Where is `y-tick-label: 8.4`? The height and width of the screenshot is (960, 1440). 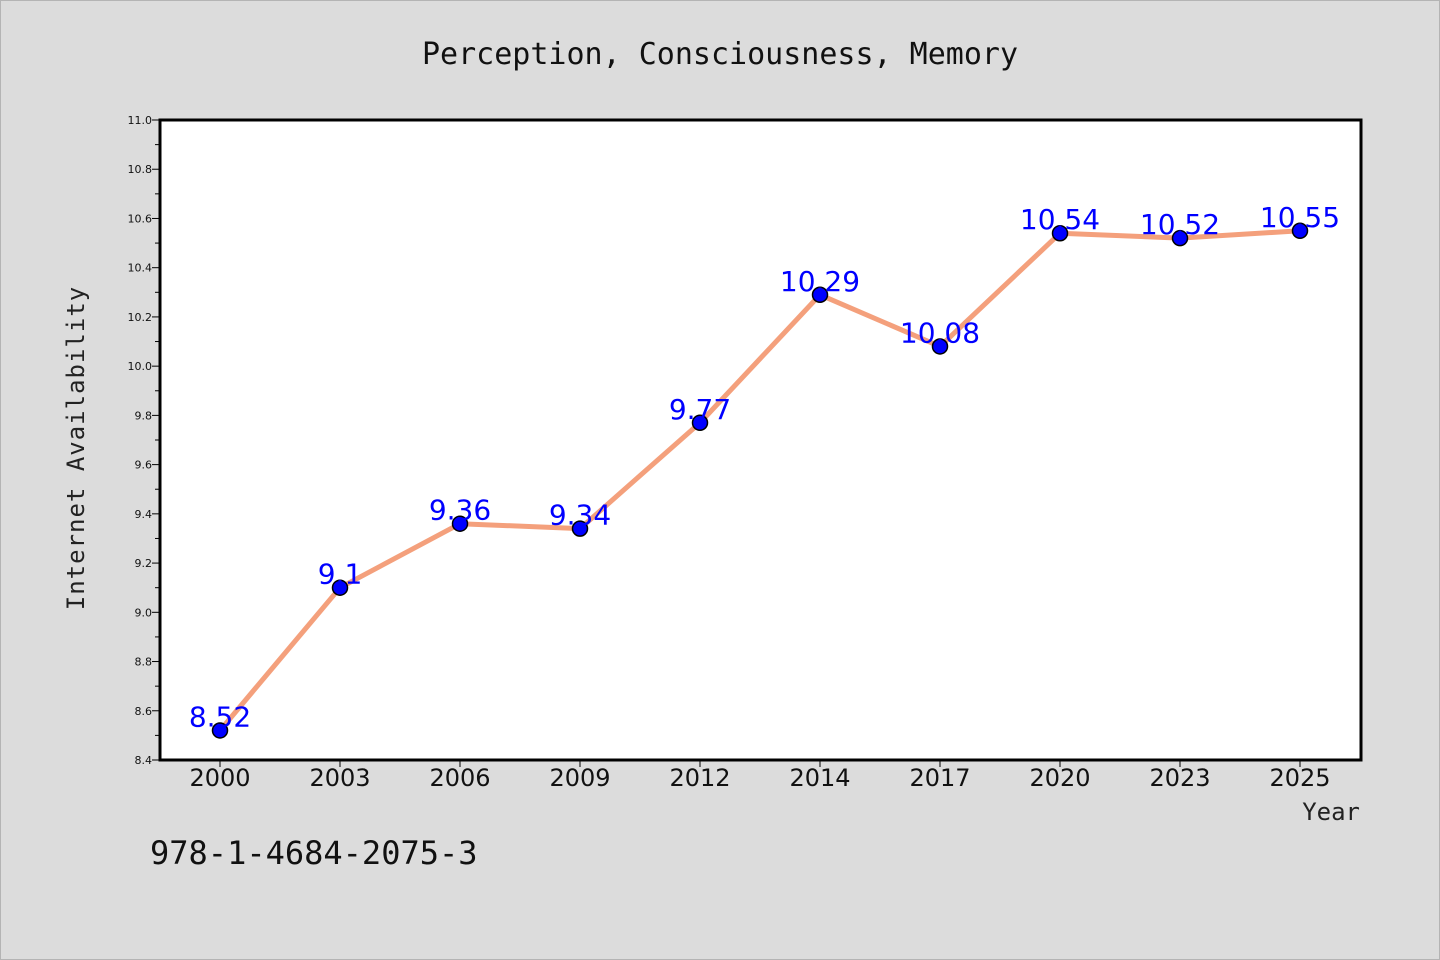 y-tick-label: 8.4 is located at coordinates (144, 760).